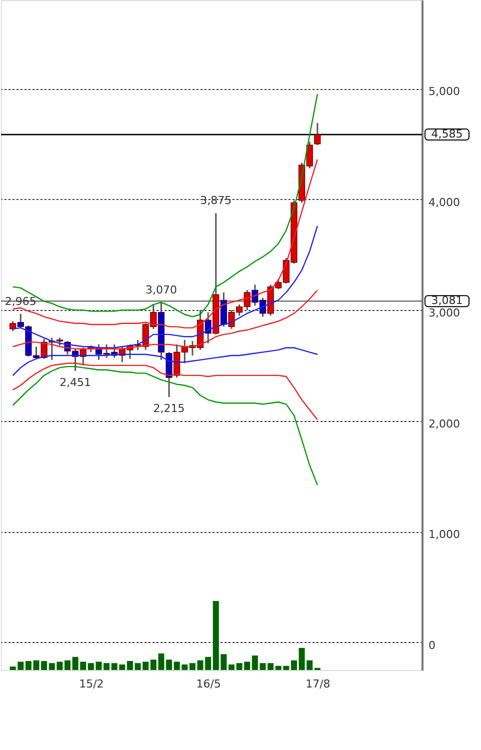  Describe the element at coordinates (76, 382) in the screenshot. I see `annotation: 2,451` at that location.